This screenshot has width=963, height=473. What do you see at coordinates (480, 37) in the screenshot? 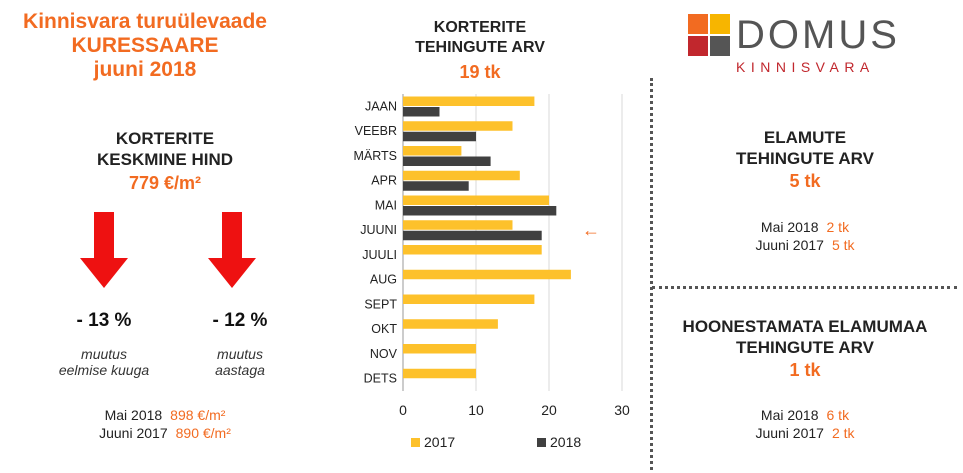
I see `apartment-deals-heading: KORTERITE TEHINGUTE ARV` at bounding box center [480, 37].